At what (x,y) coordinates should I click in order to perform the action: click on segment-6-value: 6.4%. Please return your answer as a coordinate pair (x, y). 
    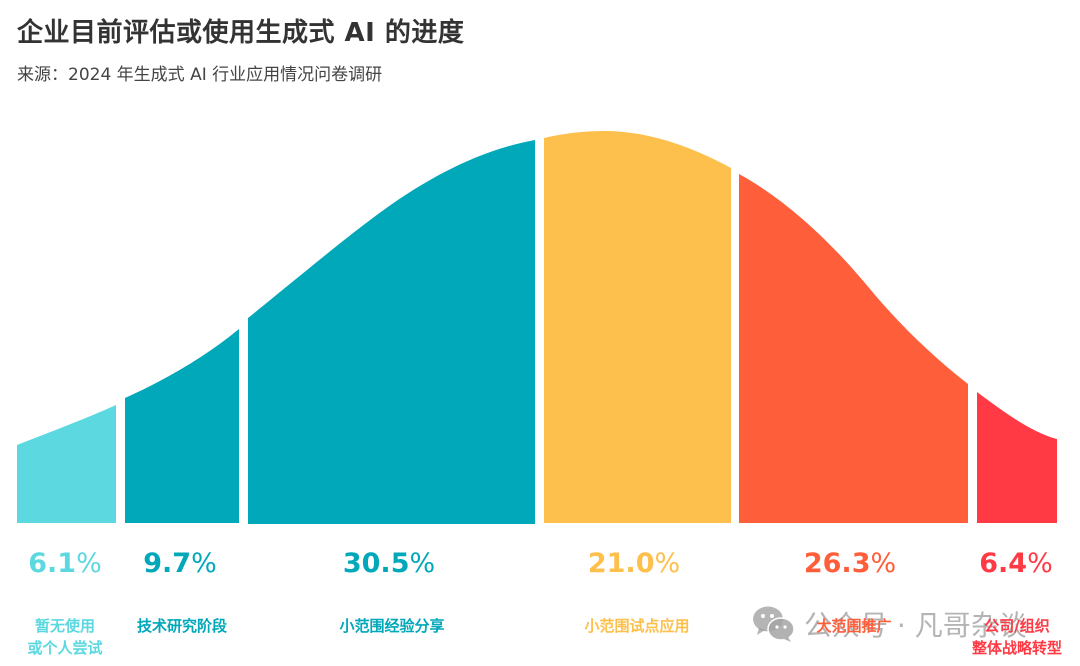
    Looking at the image, I should click on (1016, 563).